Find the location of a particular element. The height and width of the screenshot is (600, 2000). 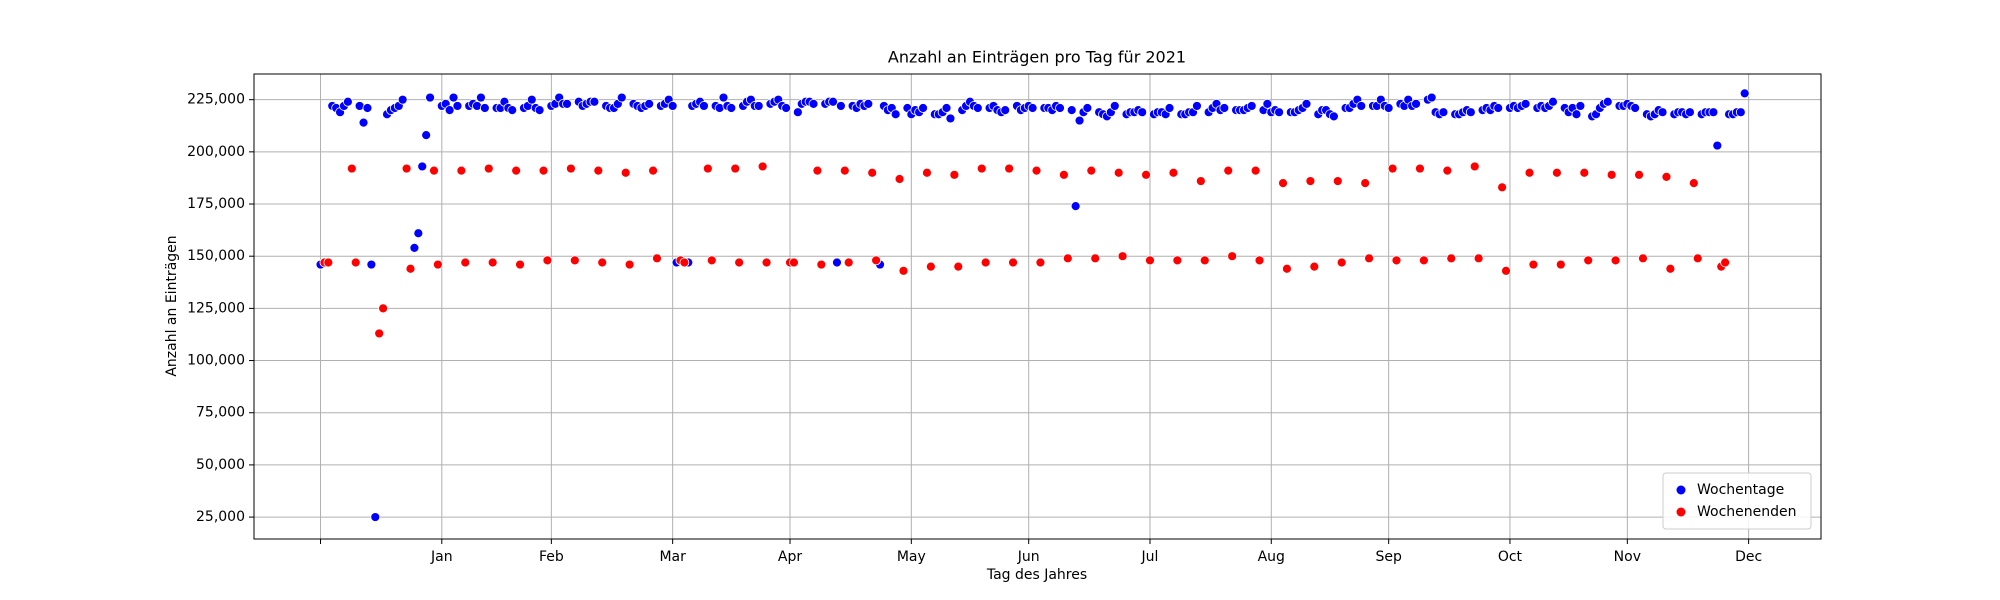

y-tick-label: 125,000 is located at coordinates (216, 308).